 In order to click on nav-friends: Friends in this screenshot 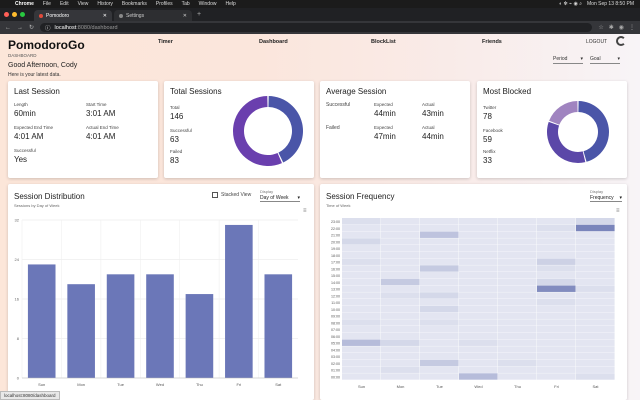, I will do `click(492, 42)`.